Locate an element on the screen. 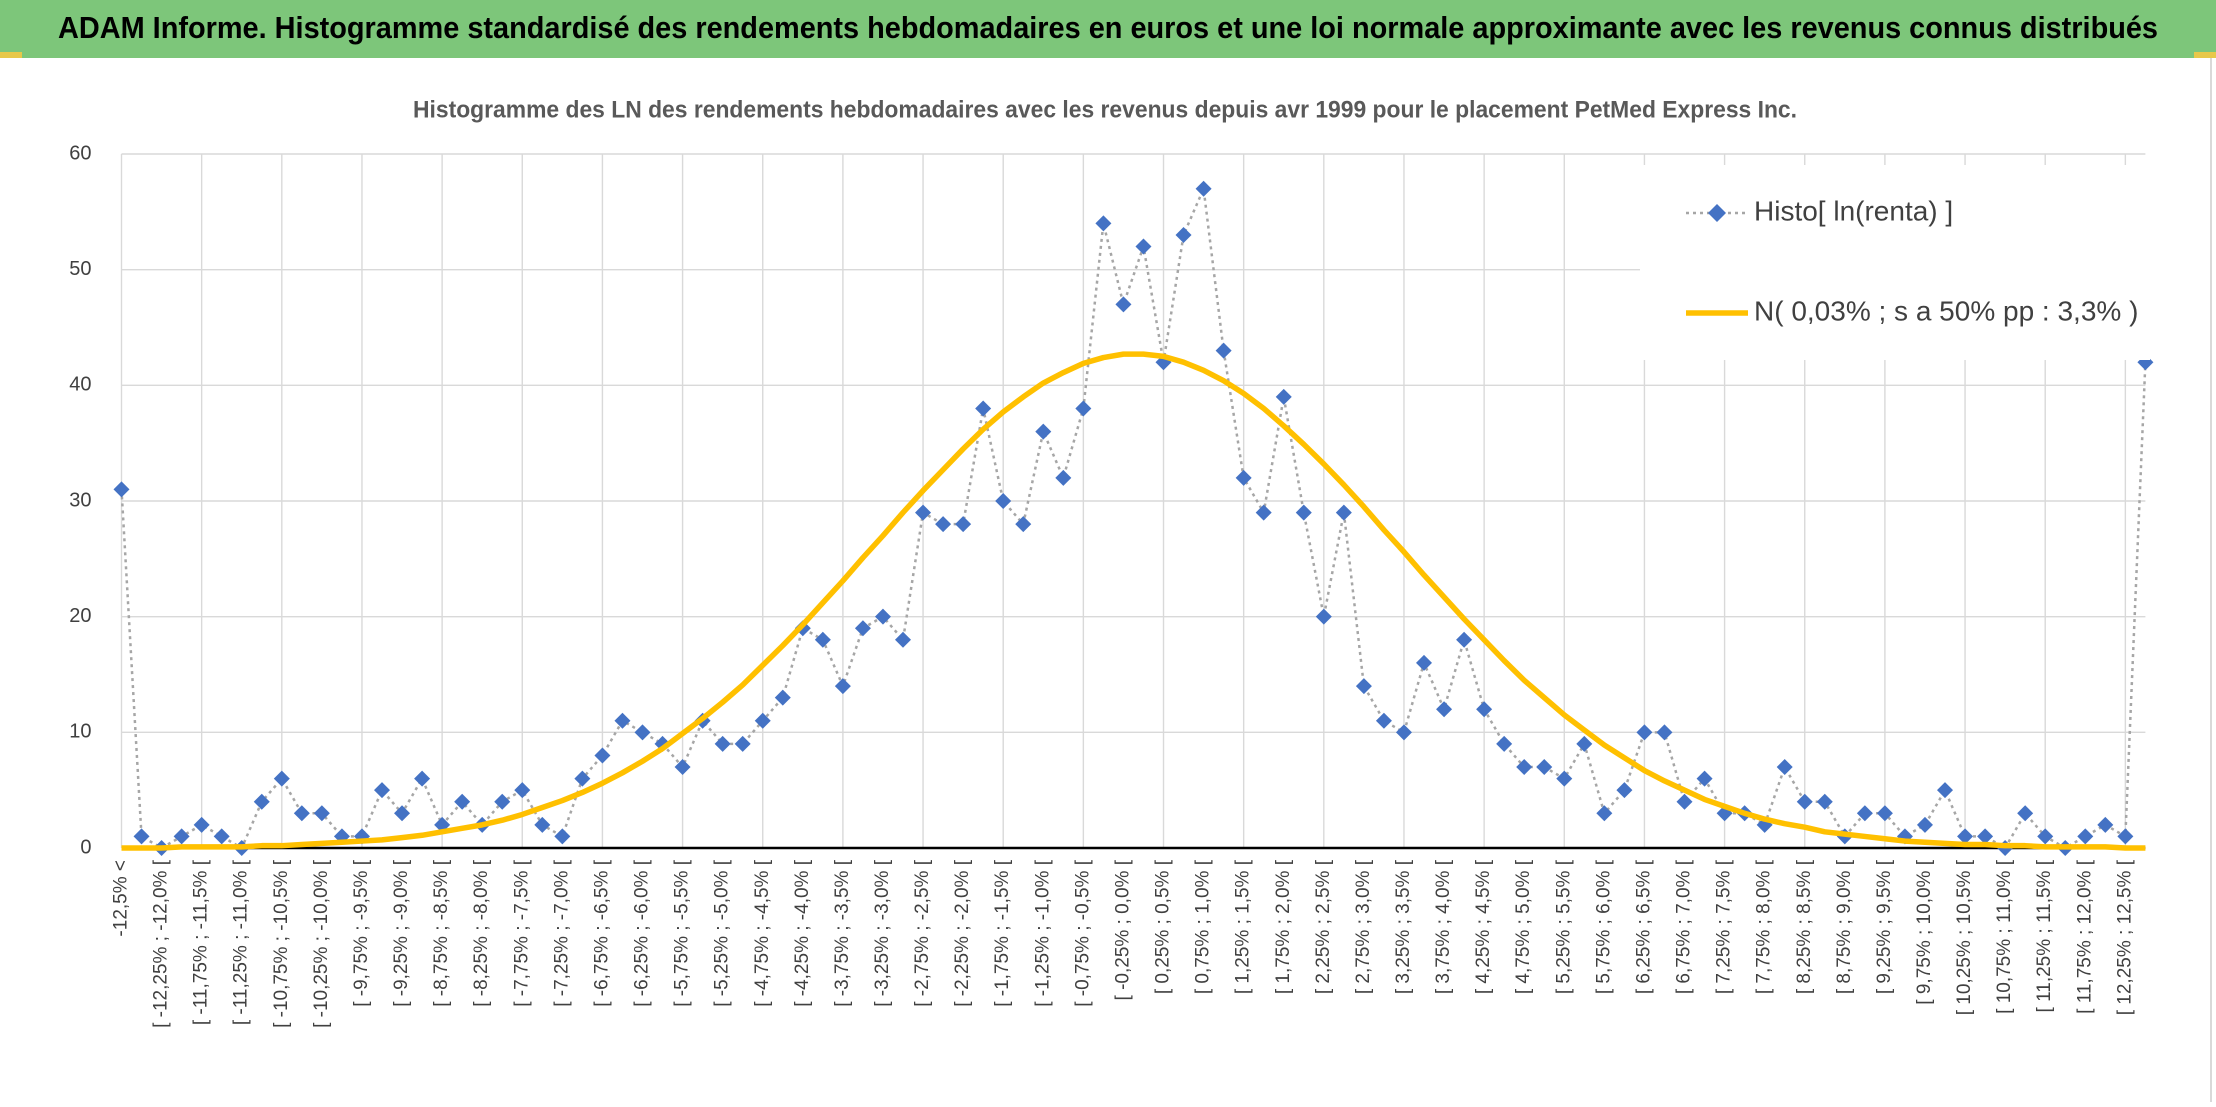 The image size is (2216, 1107). y-tick-label: 10 is located at coordinates (80, 732).